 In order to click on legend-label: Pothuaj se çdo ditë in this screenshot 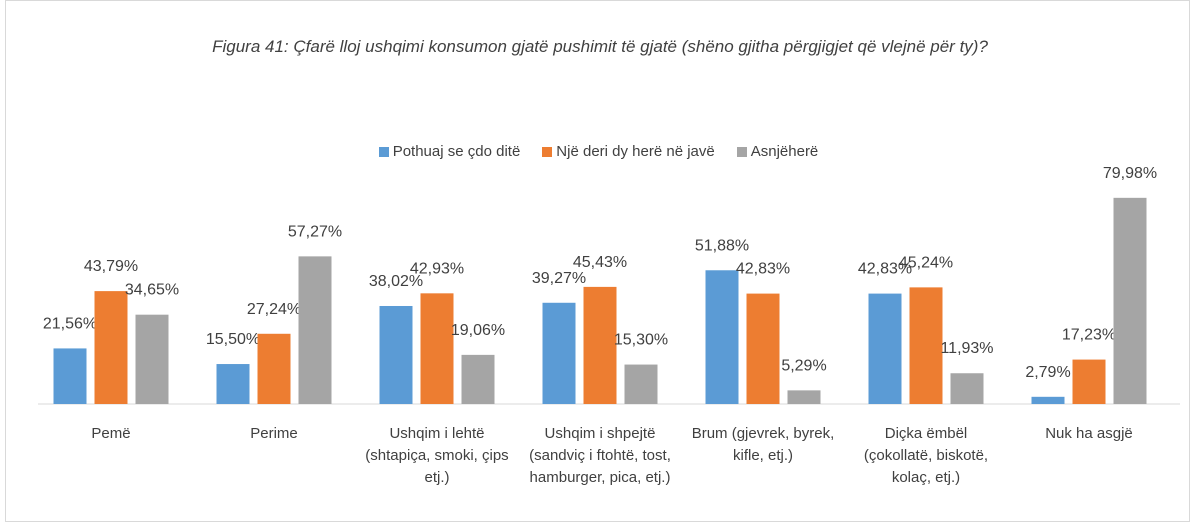, I will do `click(456, 151)`.